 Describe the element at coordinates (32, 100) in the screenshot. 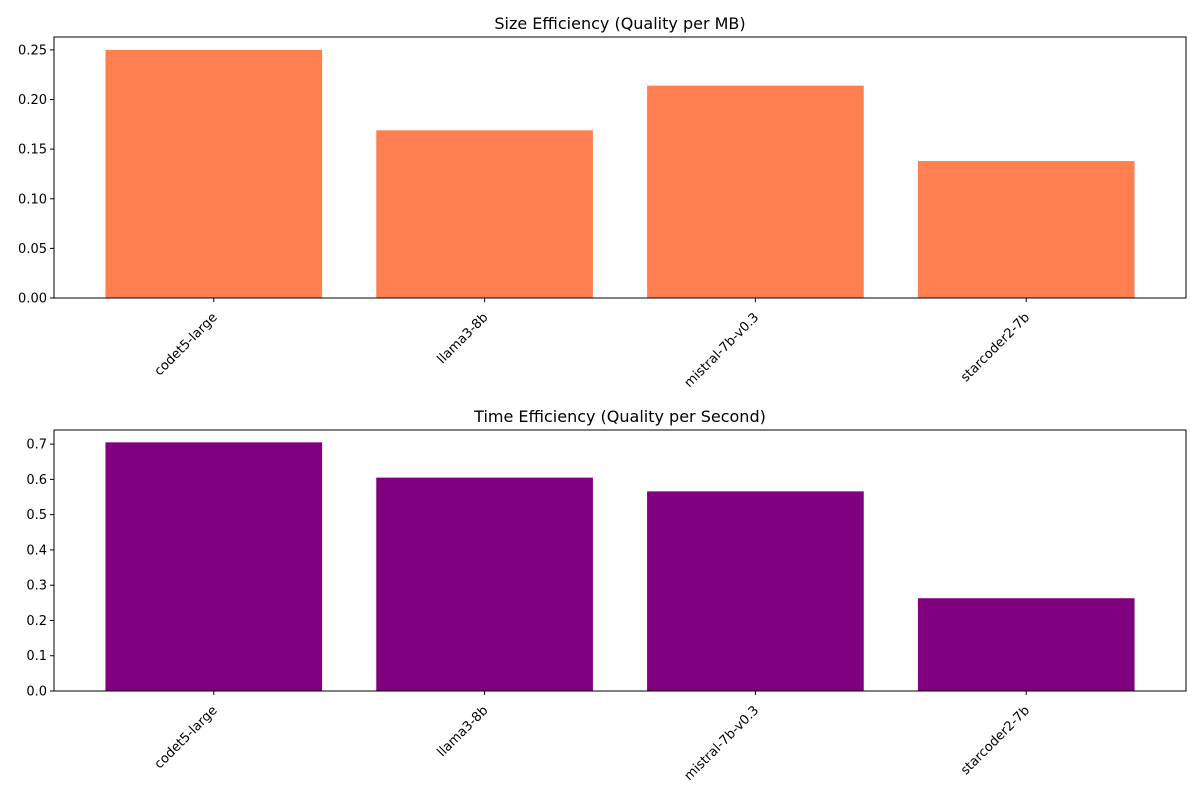

I see `y-tick-label: 0.20` at that location.